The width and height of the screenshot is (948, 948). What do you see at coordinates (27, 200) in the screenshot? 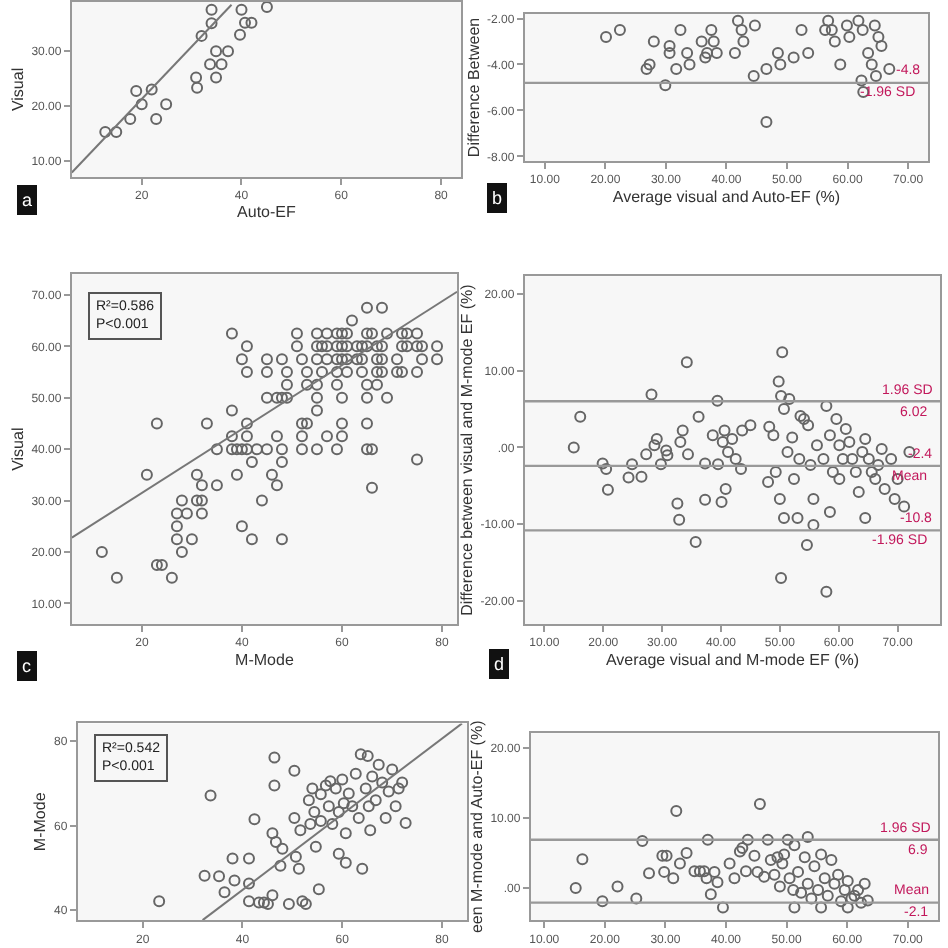
I see `text: a` at bounding box center [27, 200].